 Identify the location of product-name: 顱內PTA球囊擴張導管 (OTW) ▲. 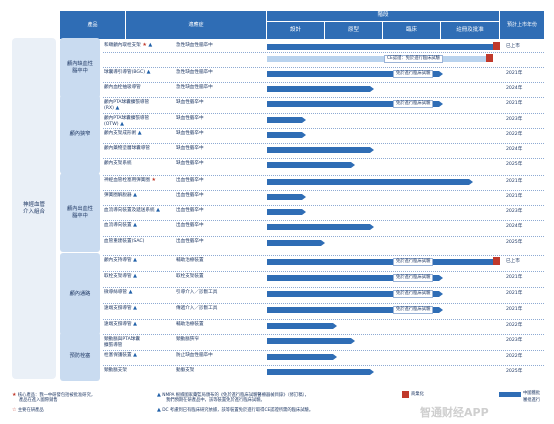
(127, 121).